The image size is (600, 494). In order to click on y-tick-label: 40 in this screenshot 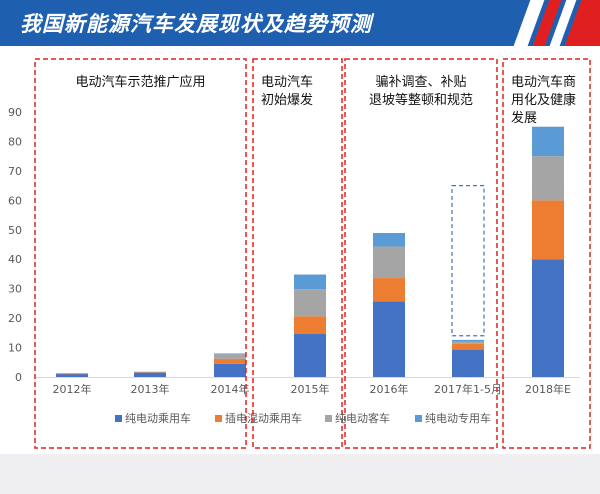, I will do `click(15, 259)`.